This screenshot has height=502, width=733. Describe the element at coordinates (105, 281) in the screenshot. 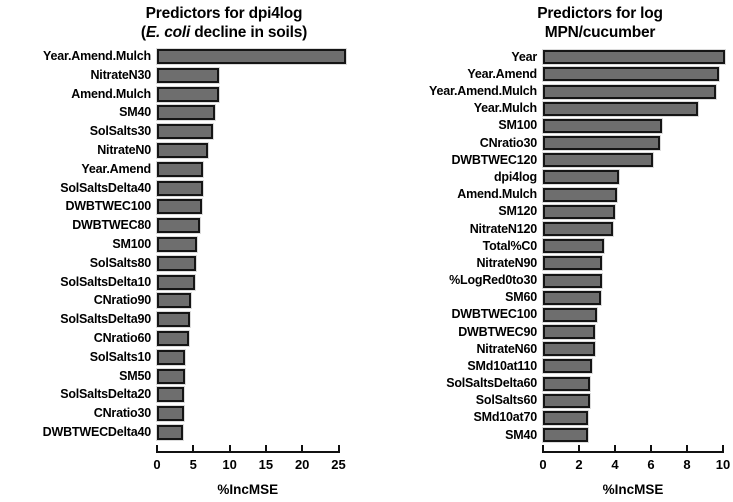

I see `category-label: SolSaltsDelta10` at that location.